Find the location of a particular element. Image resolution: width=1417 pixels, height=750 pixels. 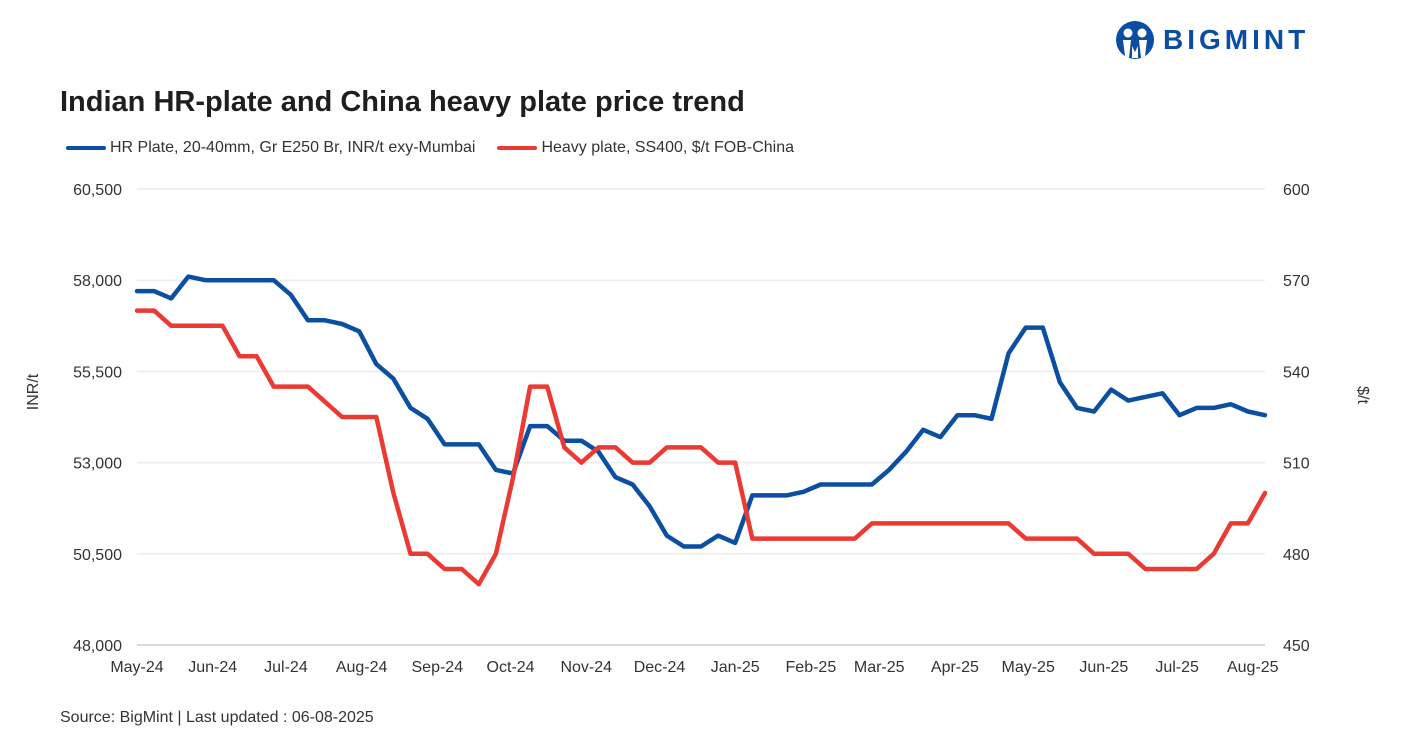

x-tick-label: Oct-24 is located at coordinates (511, 667).